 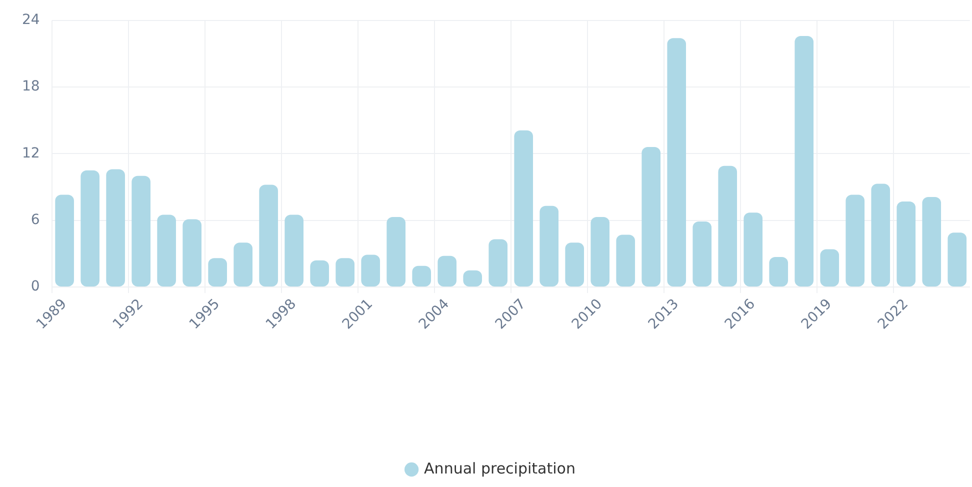 I want to click on y-tick-label: 12, so click(x=31, y=153).